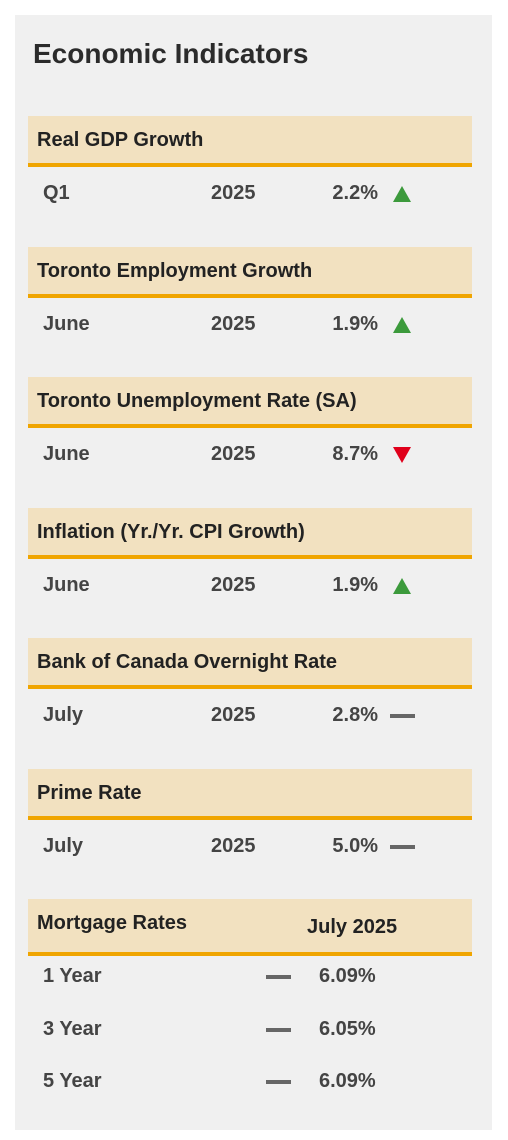 The width and height of the screenshot is (508, 1140). Describe the element at coordinates (352, 927) in the screenshot. I see `mortgage-period: July 2025` at that location.